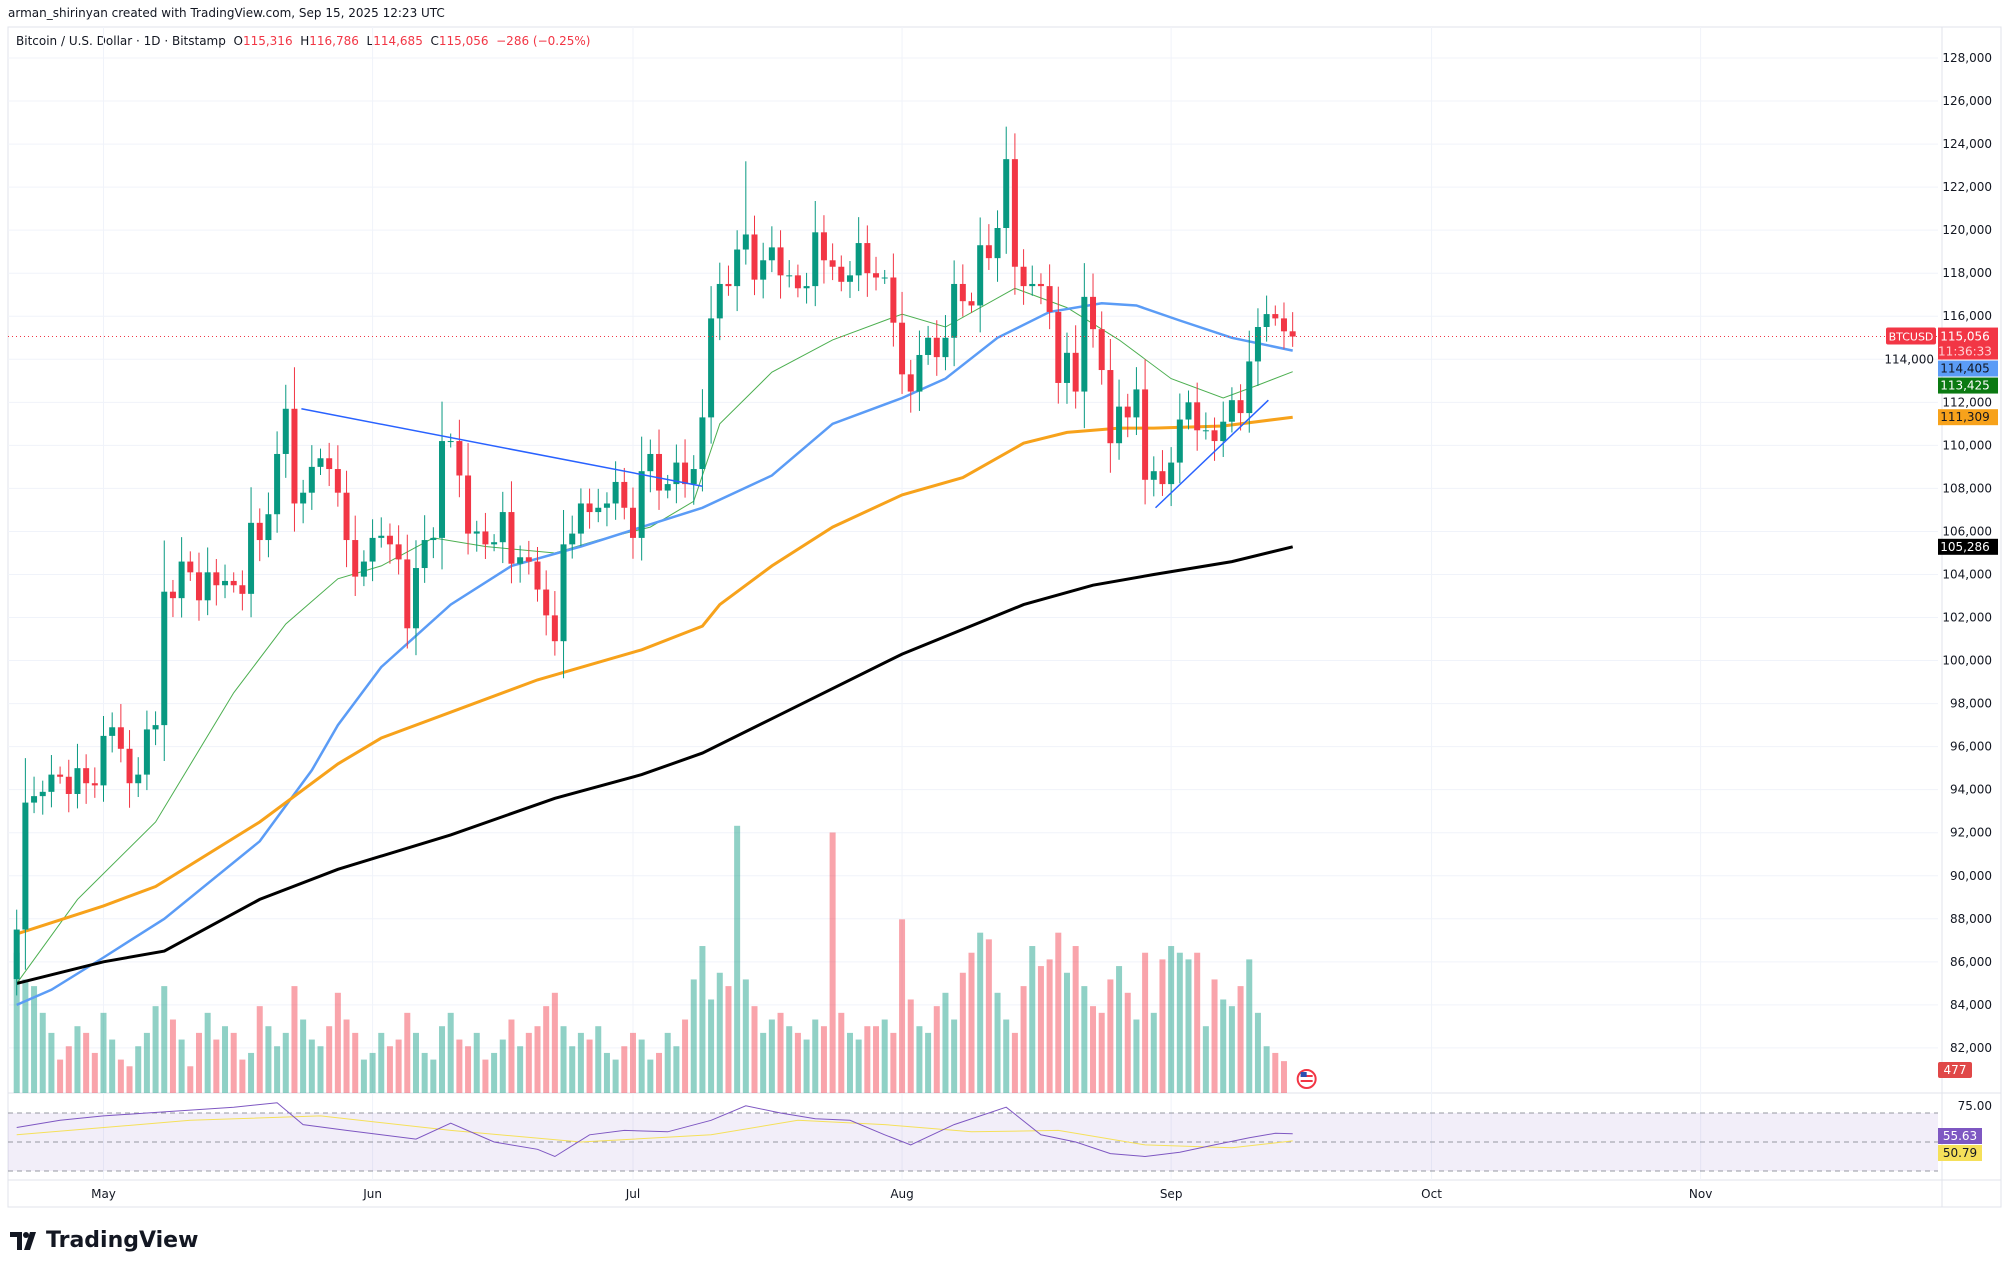  Describe the element at coordinates (1971, 790) in the screenshot. I see `price-tick-label: 94,000` at that location.